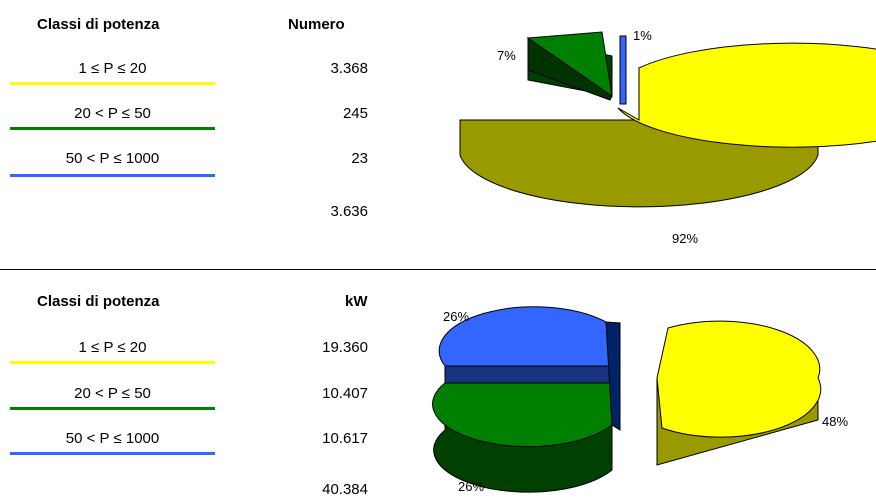 This screenshot has height=498, width=876. What do you see at coordinates (685, 238) in the screenshot?
I see `percent-label: 92%` at bounding box center [685, 238].